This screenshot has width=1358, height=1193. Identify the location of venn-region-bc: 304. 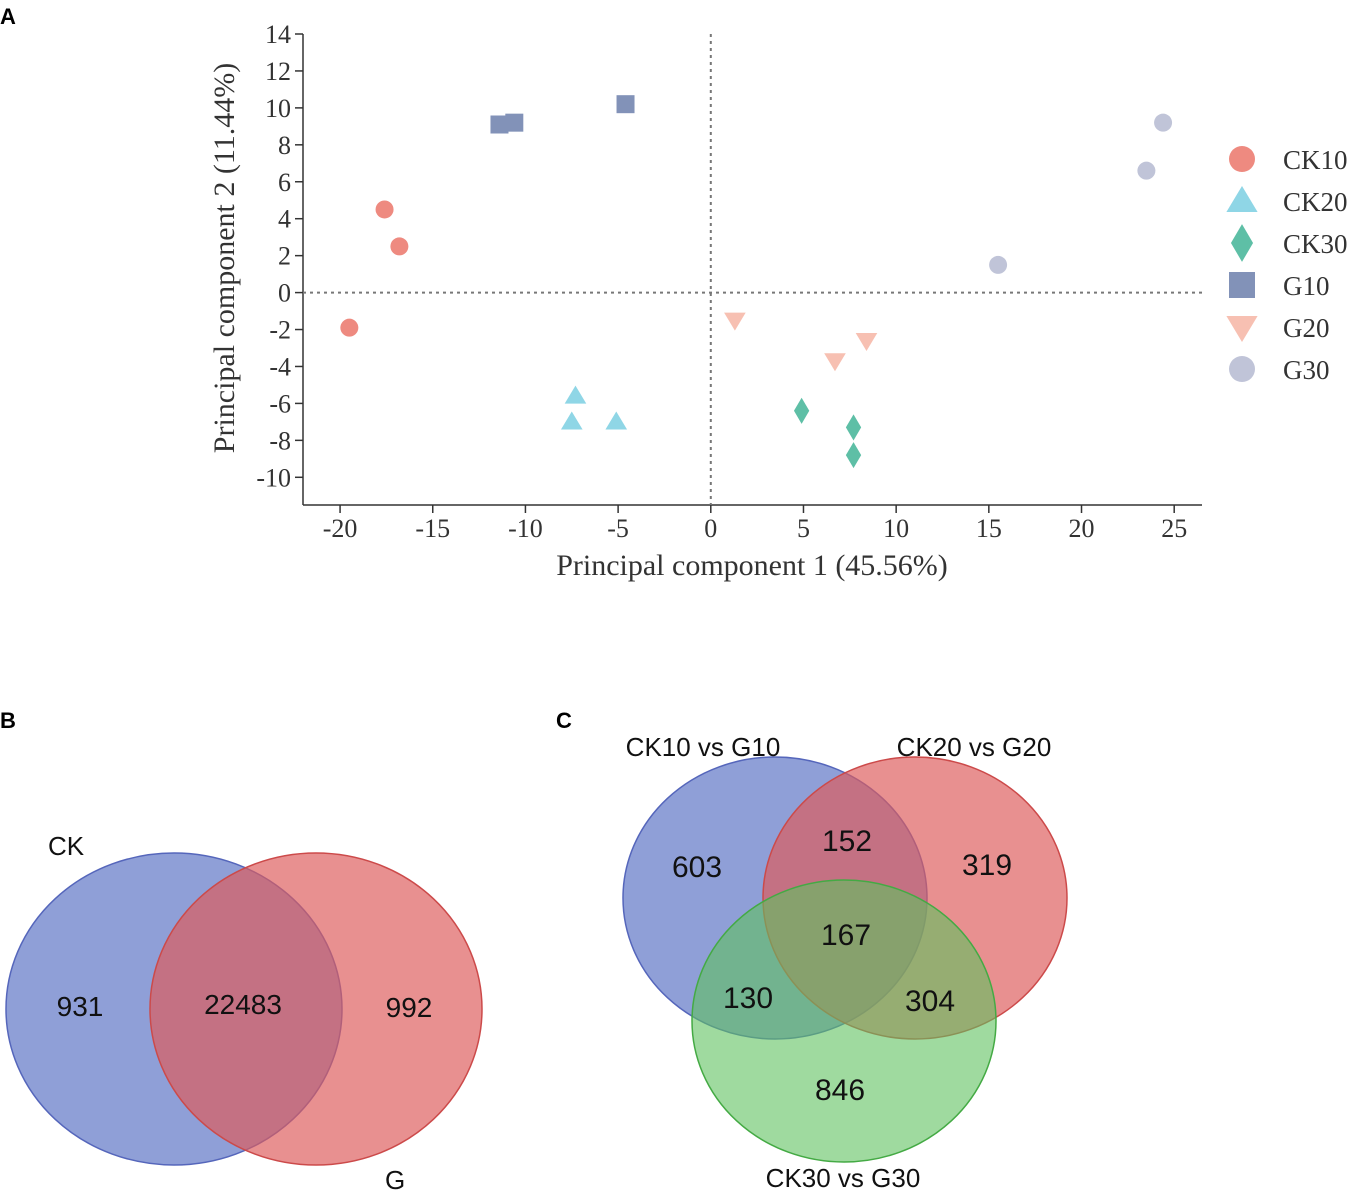
(930, 1001).